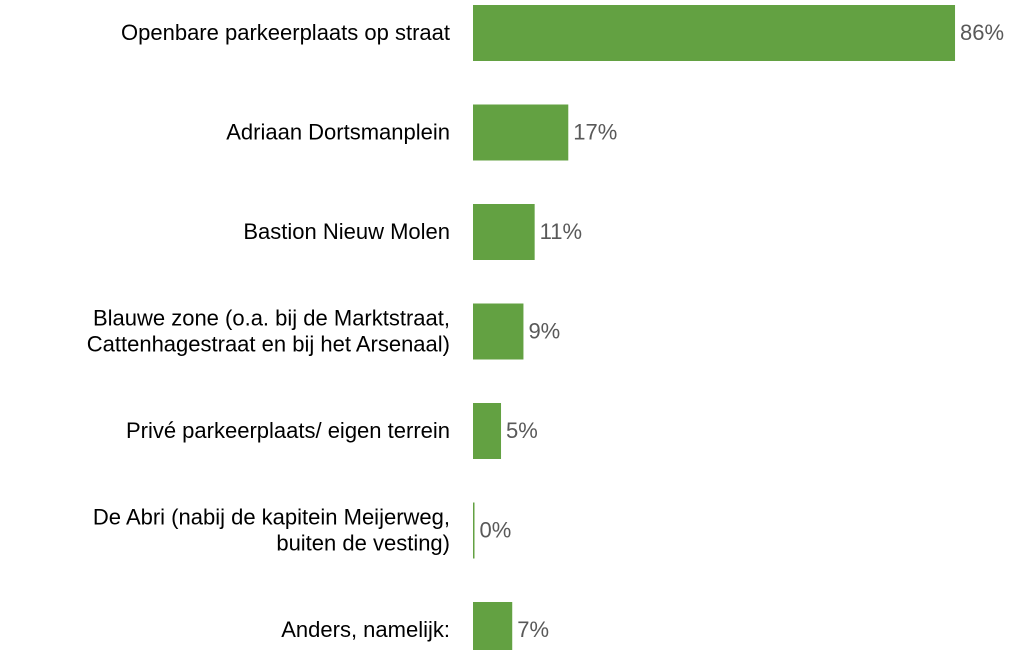 The height and width of the screenshot is (655, 1019). I want to click on value-label: 7%, so click(533, 629).